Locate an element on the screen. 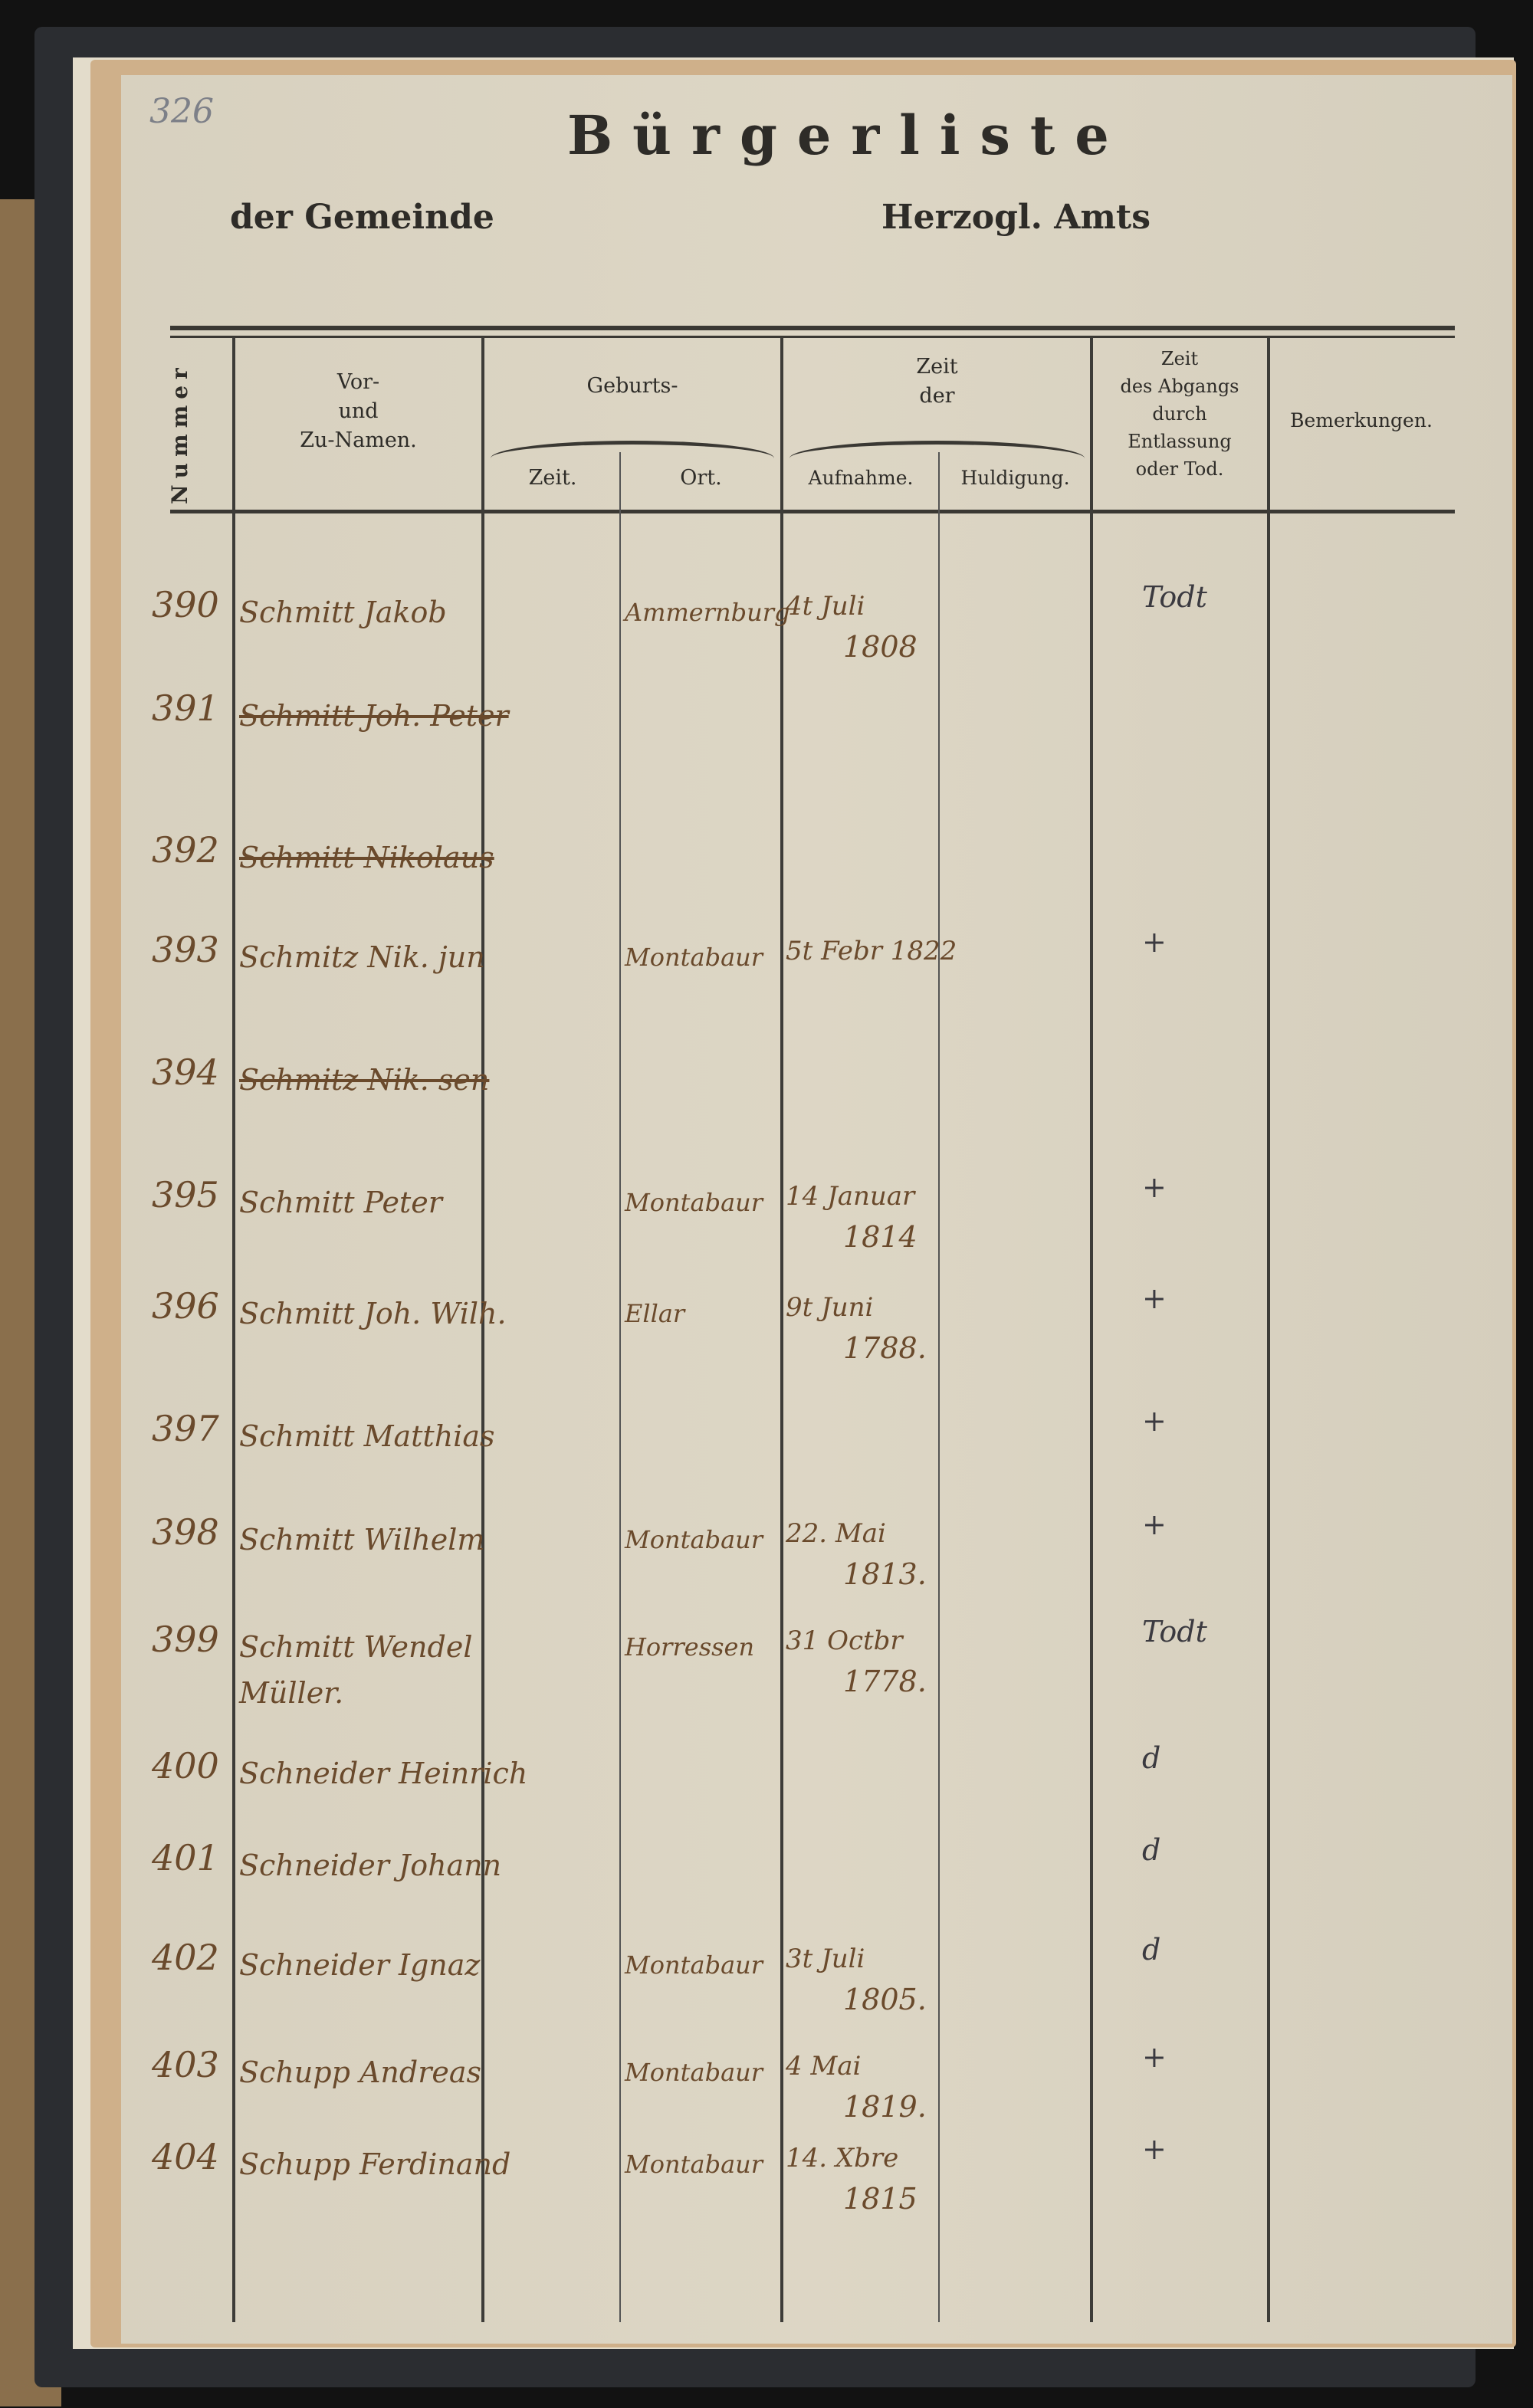  entry-number: 403 is located at coordinates (185, 2064).